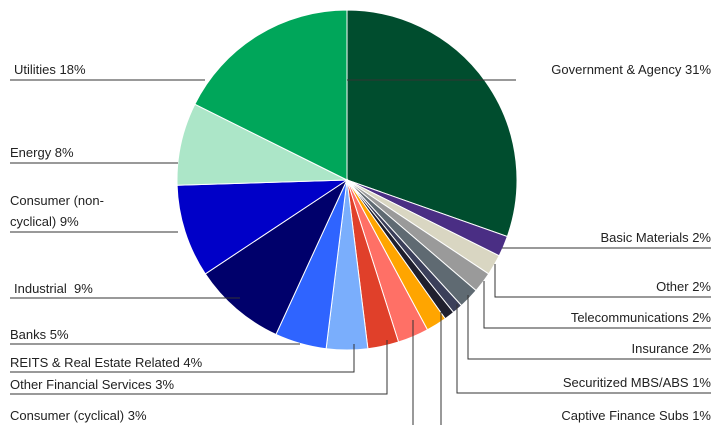 The width and height of the screenshot is (717, 425). I want to click on leader-other-financial, so click(199, 367).